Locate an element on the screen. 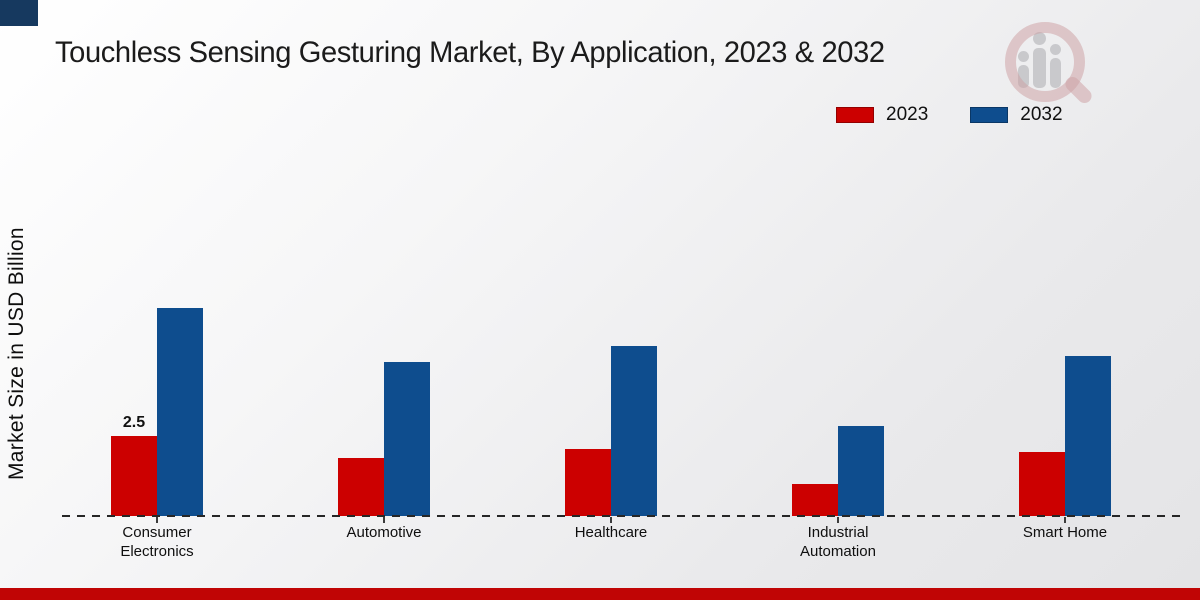 The height and width of the screenshot is (600, 1200). legend-label-2032: 2032 is located at coordinates (1041, 114).